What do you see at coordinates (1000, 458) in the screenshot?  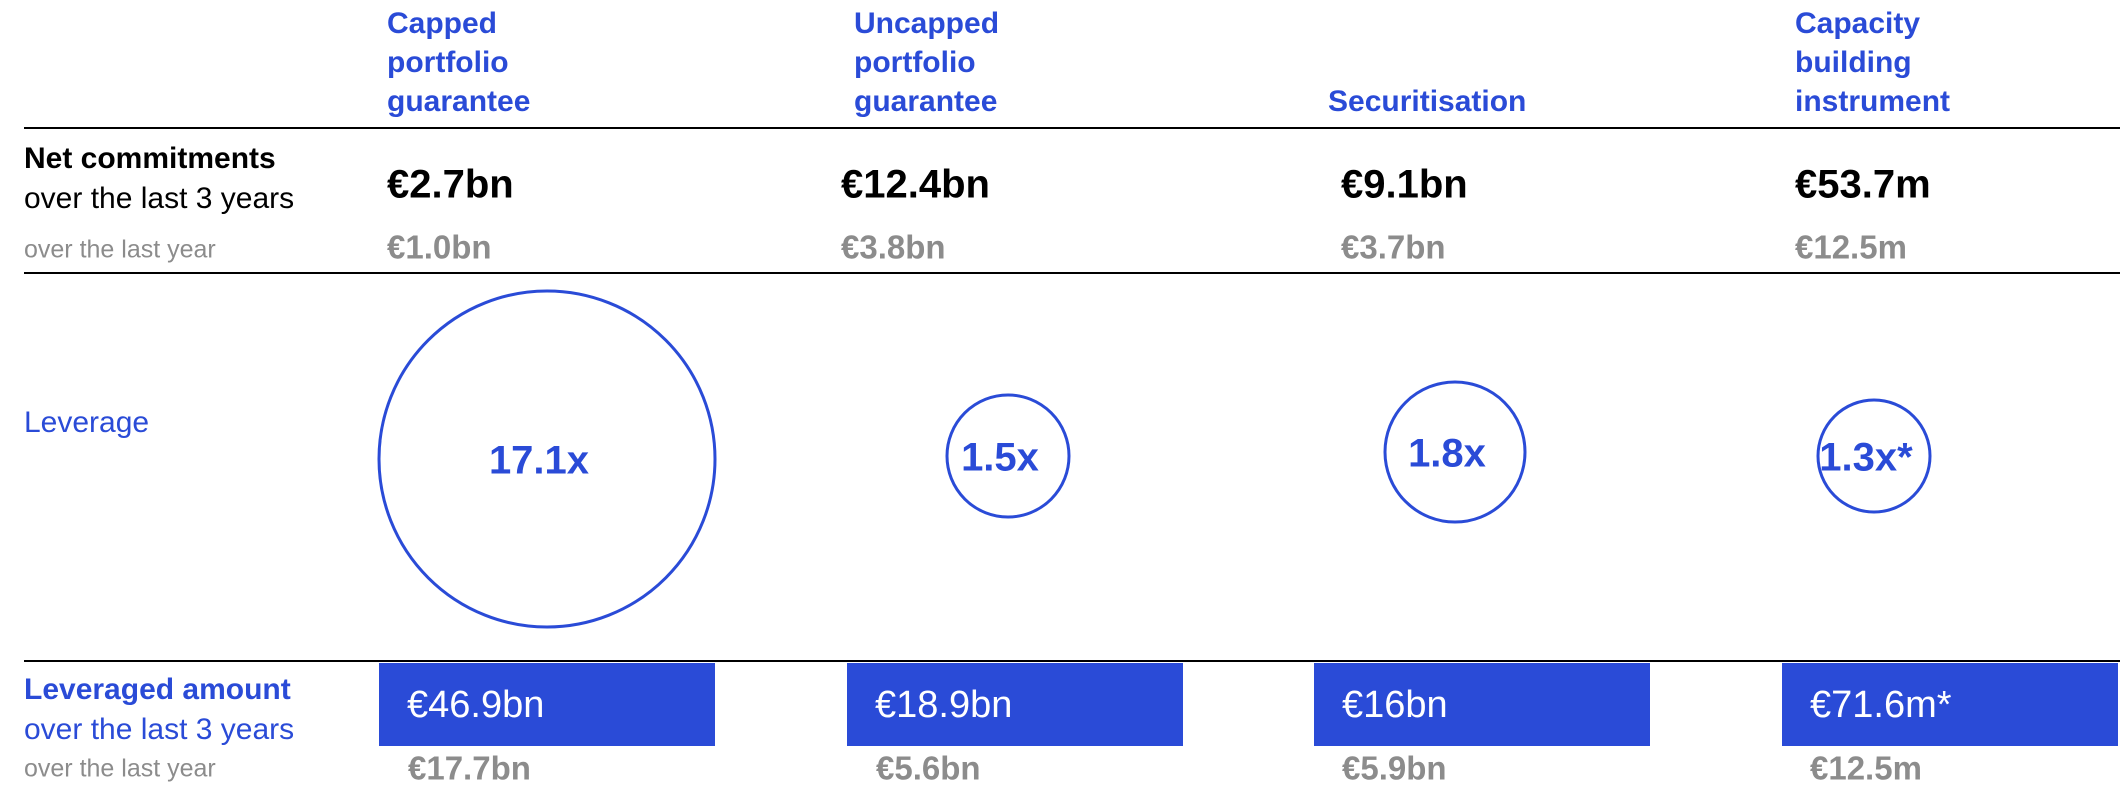 I see `leverage-value: 1.5x` at bounding box center [1000, 458].